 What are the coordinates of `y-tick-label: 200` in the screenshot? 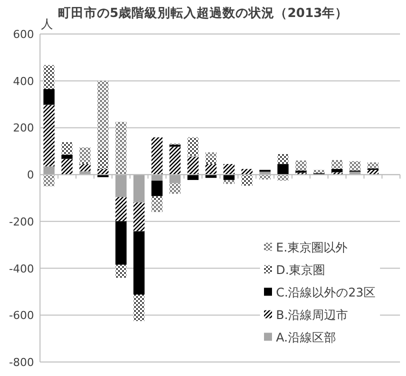 It's located at (23, 128).